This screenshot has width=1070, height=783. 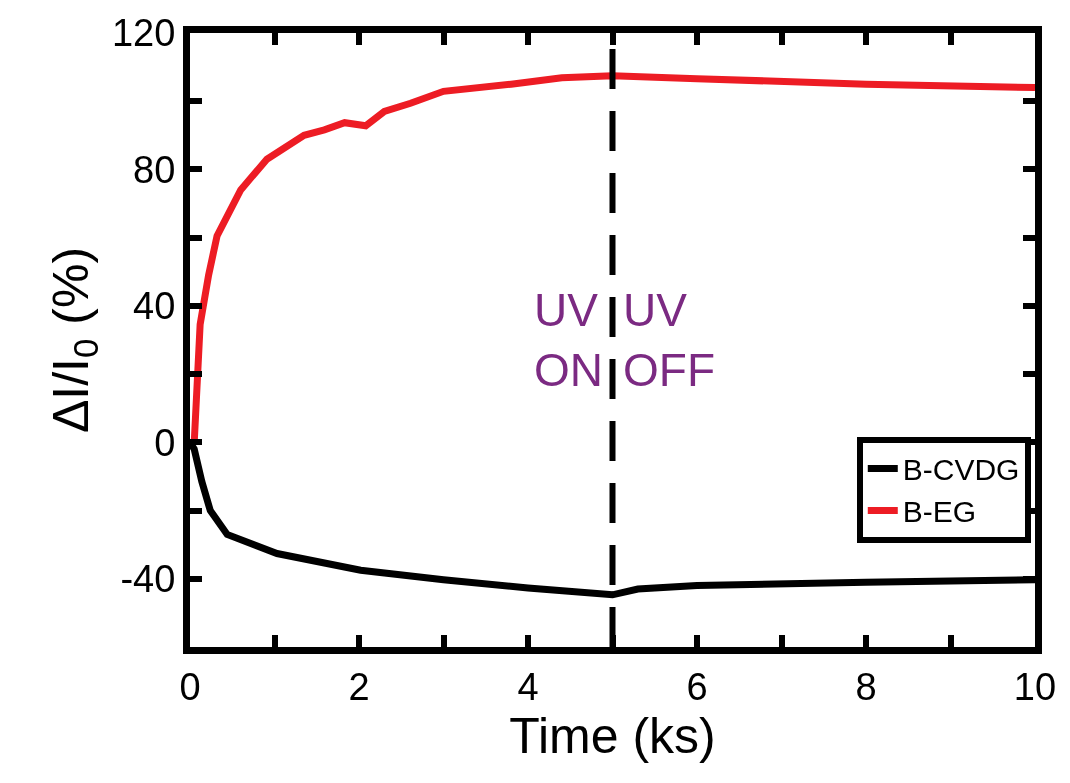 What do you see at coordinates (669, 340) in the screenshot?
I see `annotation: UV OFF` at bounding box center [669, 340].